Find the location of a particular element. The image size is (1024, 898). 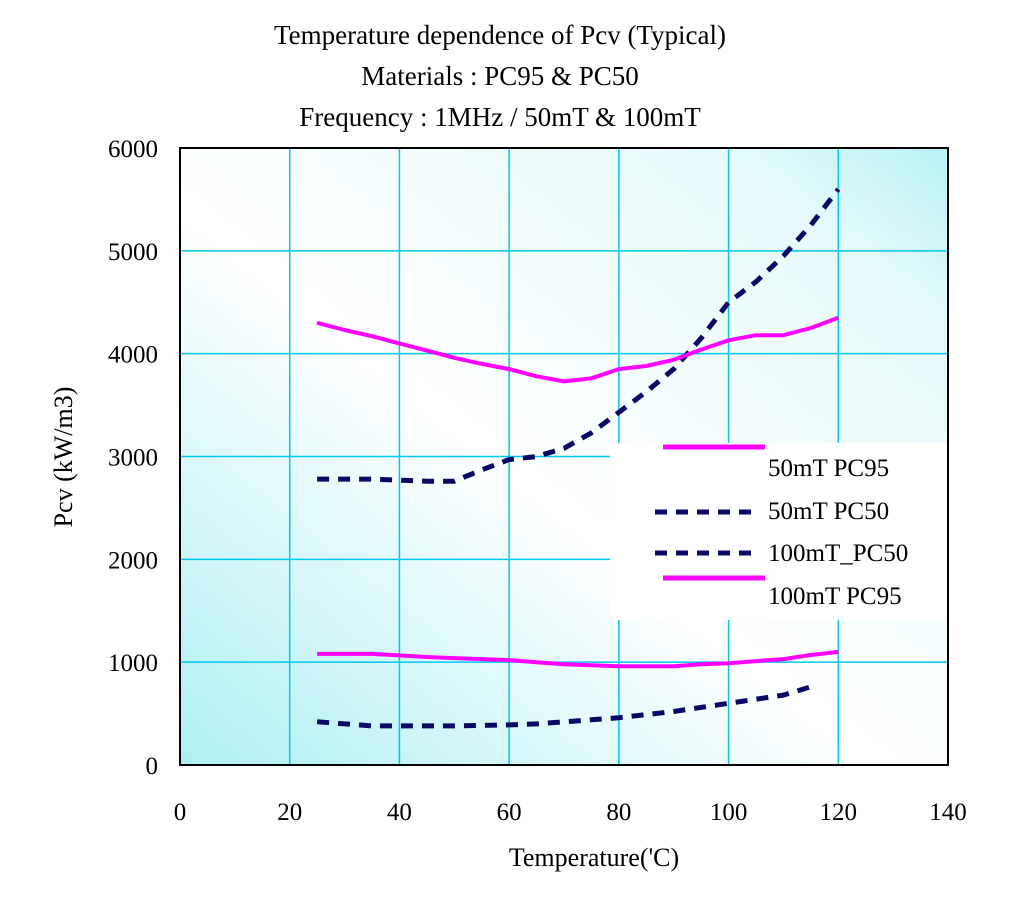

legend-label: 50mT PC95 is located at coordinates (828, 468).